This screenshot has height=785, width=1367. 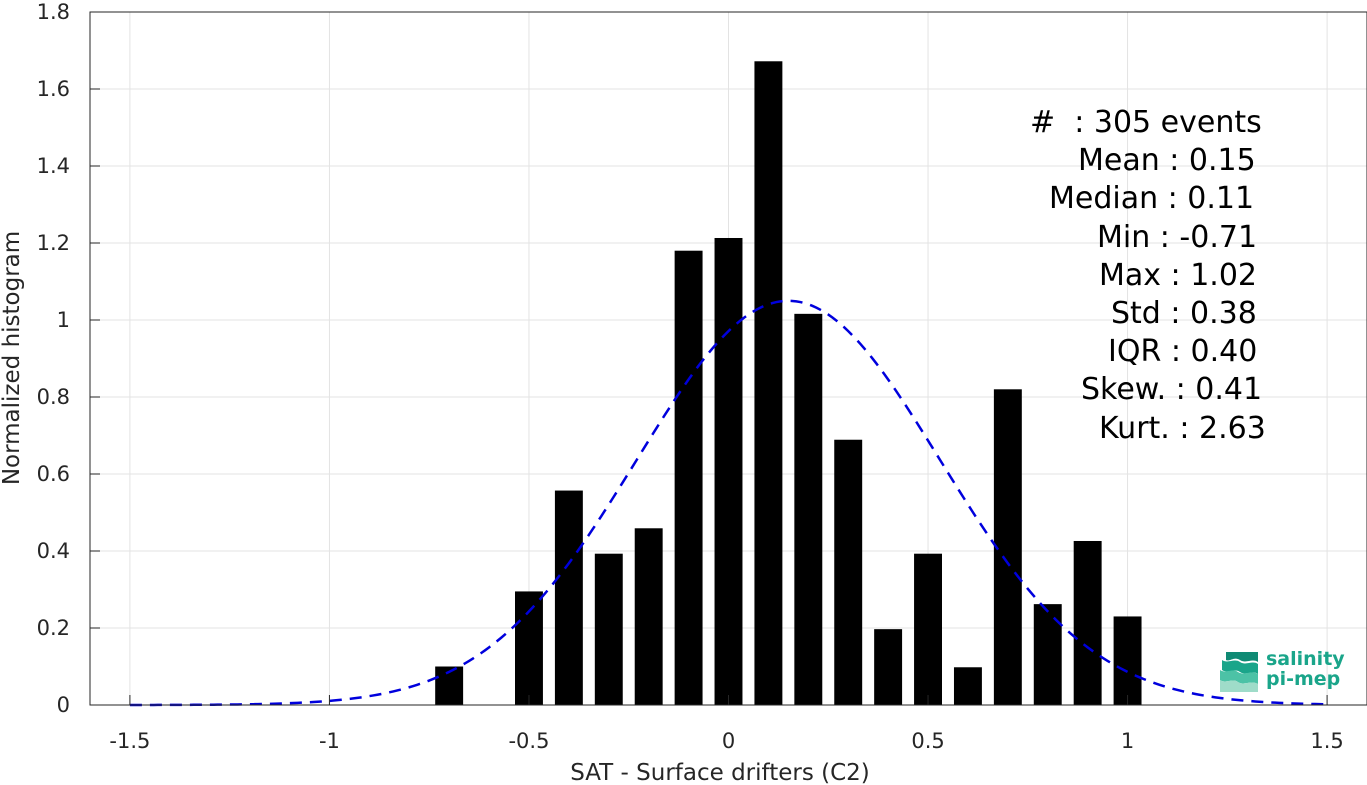 I want to click on y-tick-label: 0.6, so click(x=53, y=474).